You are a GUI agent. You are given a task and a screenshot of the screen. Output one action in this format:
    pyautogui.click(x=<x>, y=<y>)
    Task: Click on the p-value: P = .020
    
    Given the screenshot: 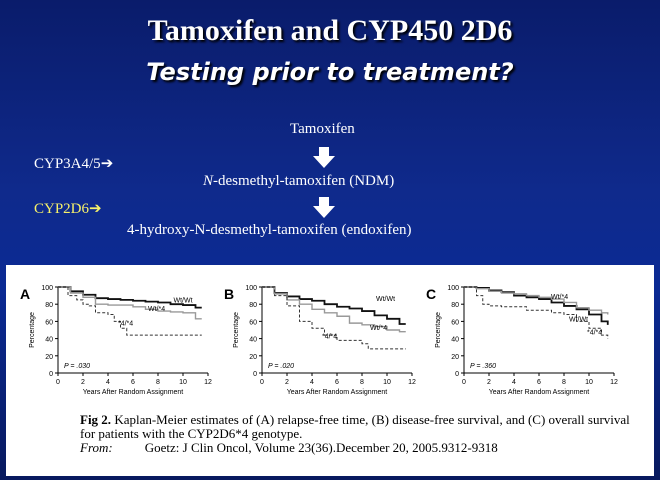 What is the action you would take?
    pyautogui.click(x=281, y=366)
    